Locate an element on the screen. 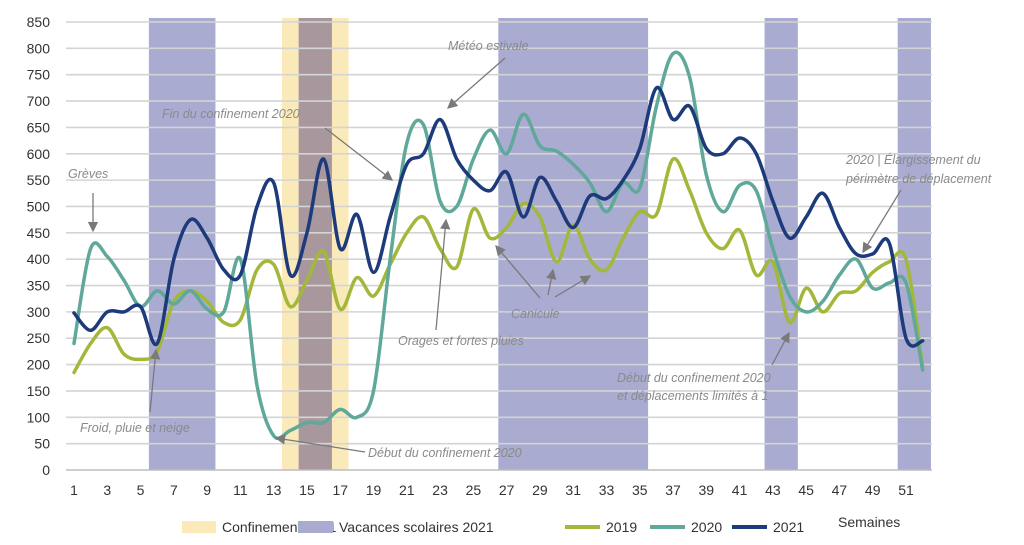  x-tick-label: 35 is located at coordinates (640, 490).